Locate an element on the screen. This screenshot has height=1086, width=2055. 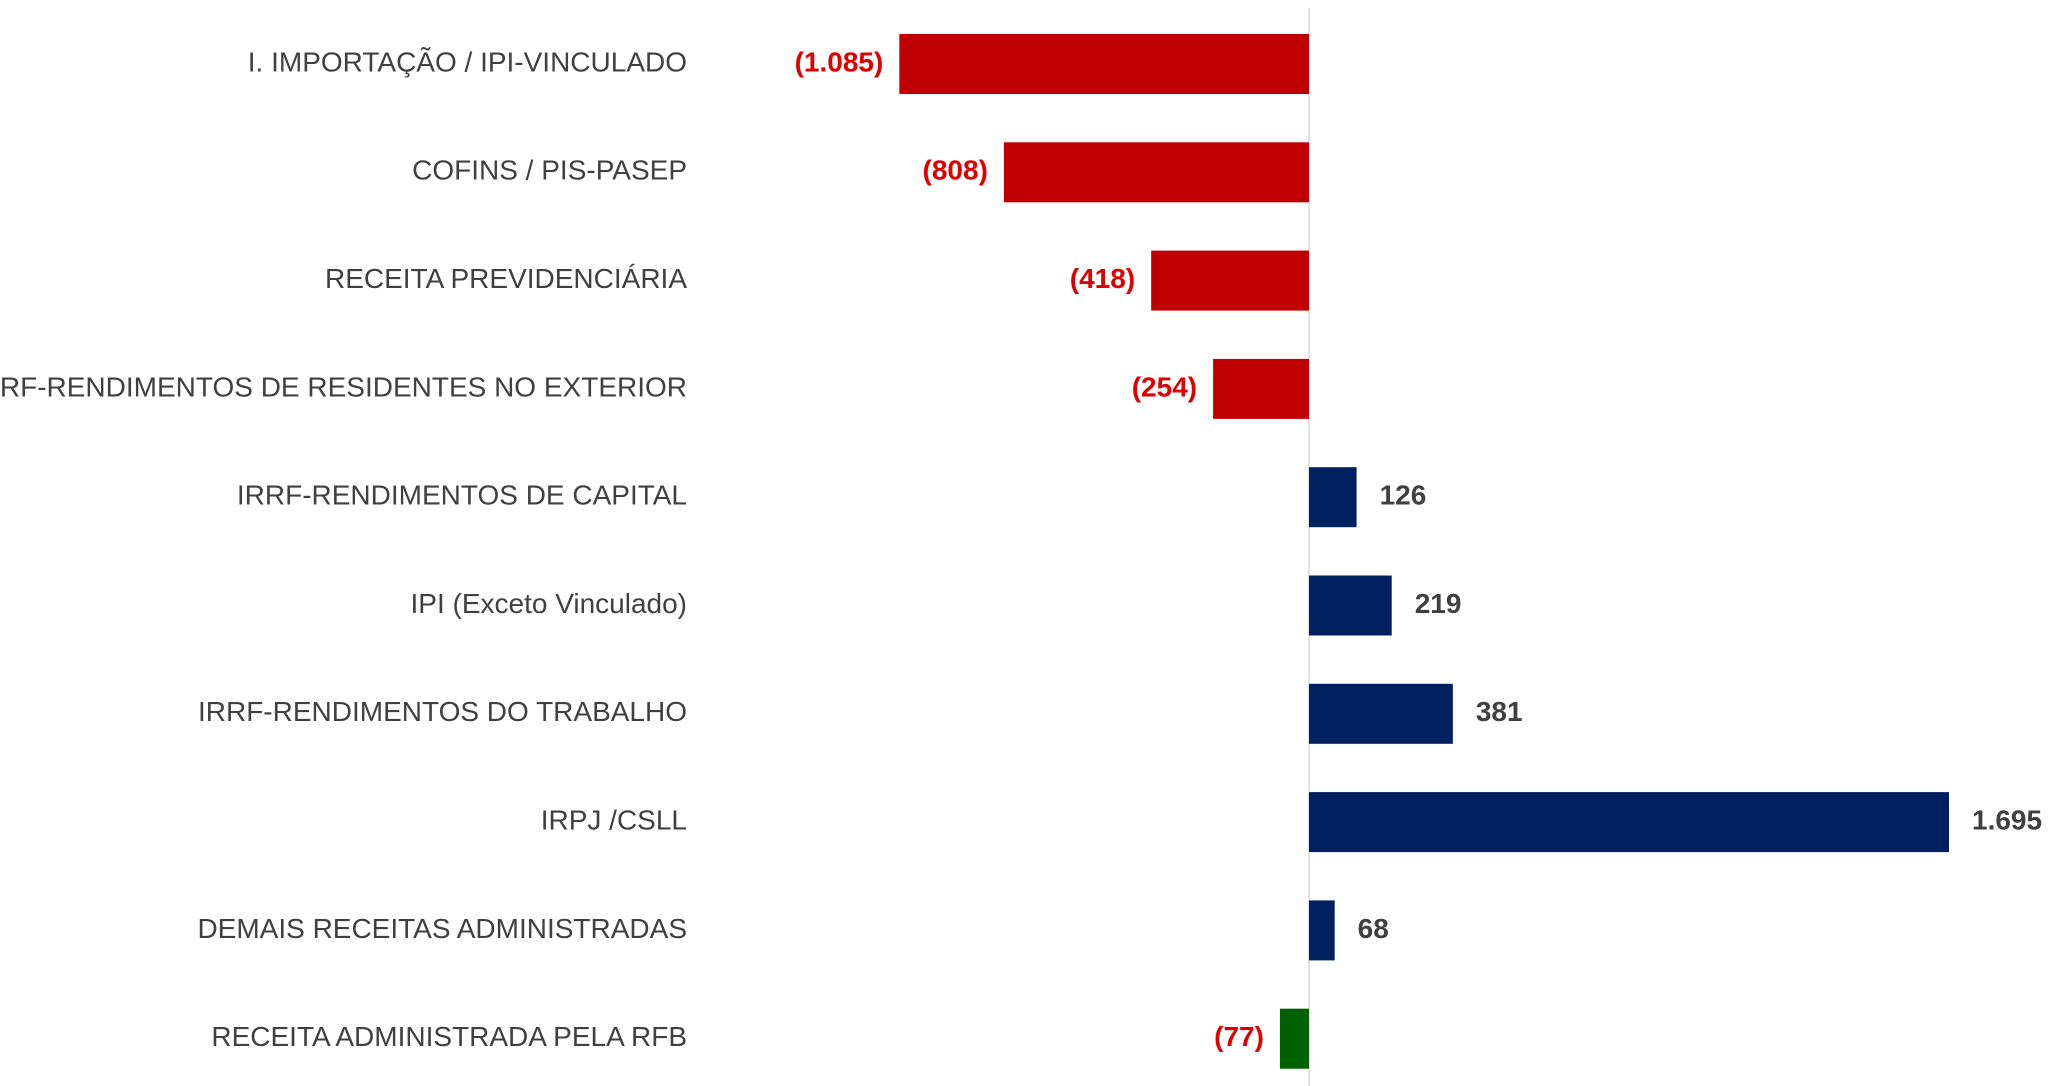
data-label: (1.085) is located at coordinates (839, 61).